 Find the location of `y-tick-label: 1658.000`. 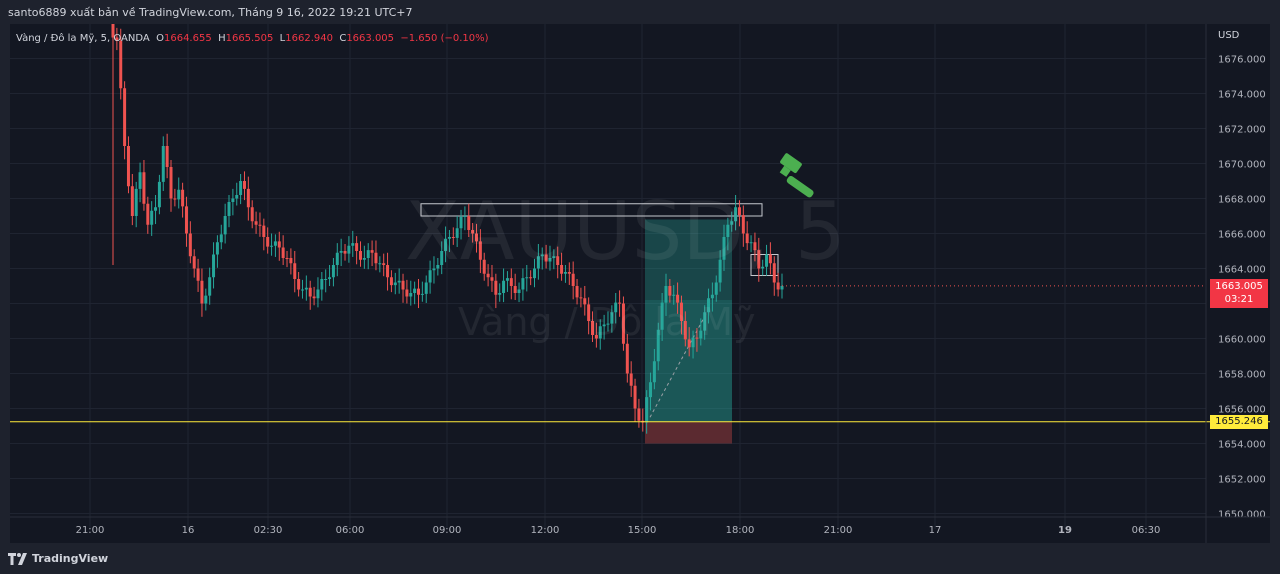

y-tick-label: 1658.000 is located at coordinates (1242, 375).